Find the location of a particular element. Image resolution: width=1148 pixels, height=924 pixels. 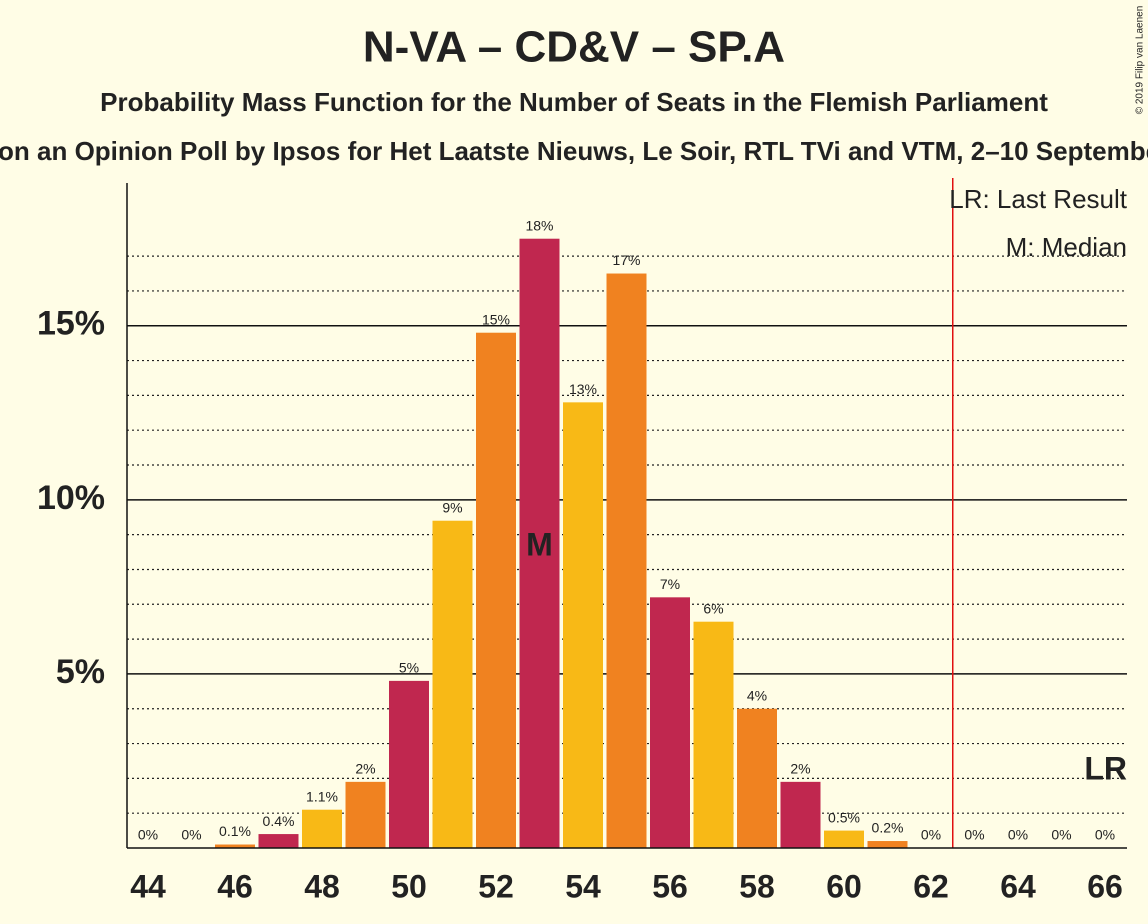

x-tick-label: 50 is located at coordinates (409, 886).